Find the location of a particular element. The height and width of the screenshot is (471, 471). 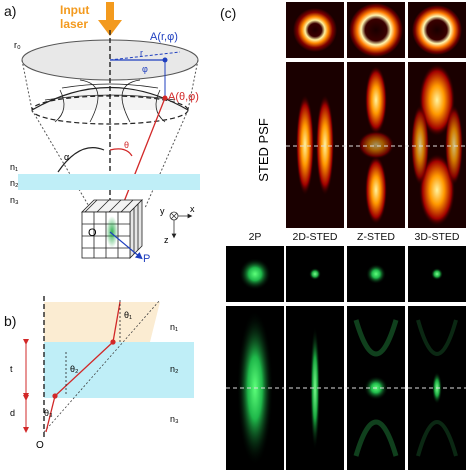

input-laser-label-line1: Input is located at coordinates (74, 10).